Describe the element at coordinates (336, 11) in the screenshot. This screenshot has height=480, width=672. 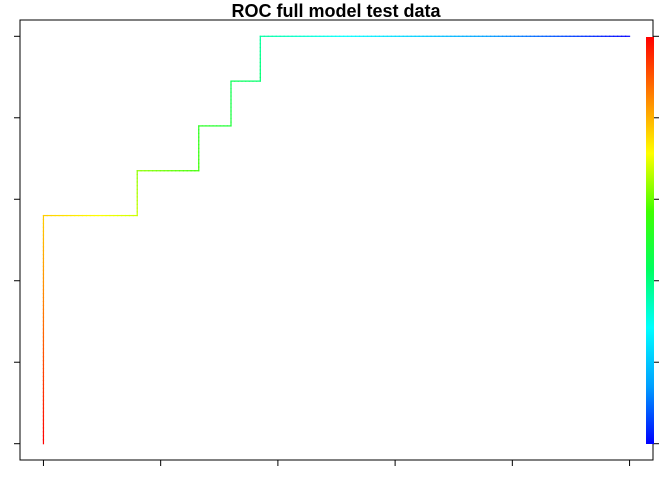
I see `chart-title: ROC full model test data` at that location.